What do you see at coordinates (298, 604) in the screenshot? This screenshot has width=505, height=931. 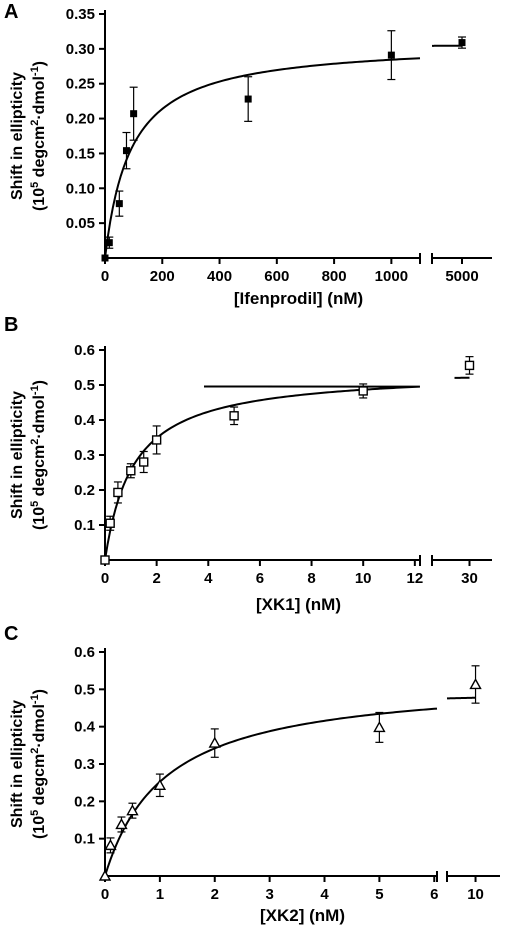 I see `x-axis-title: [XK1] (nM)` at bounding box center [298, 604].